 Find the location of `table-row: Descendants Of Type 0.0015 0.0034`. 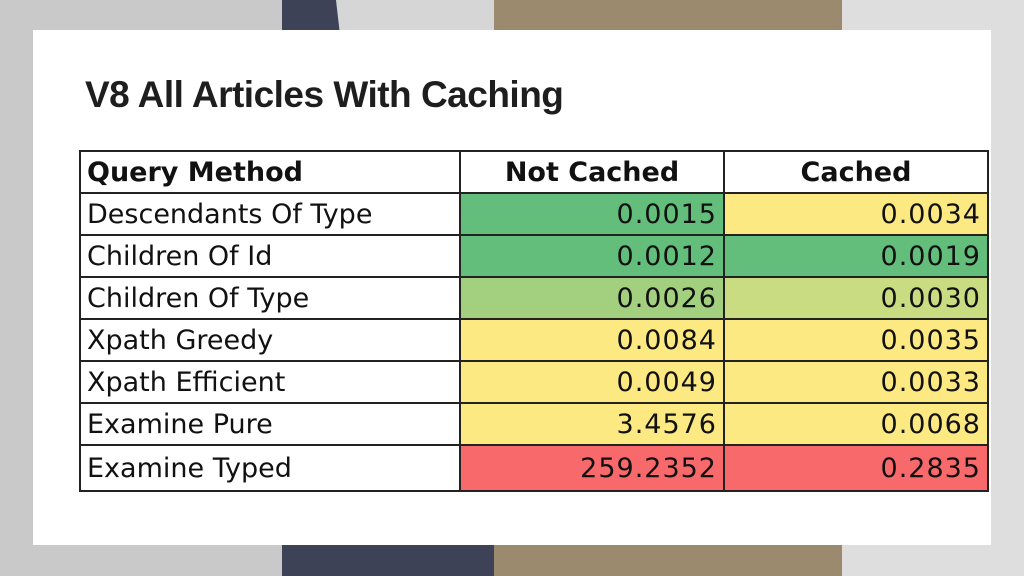

table-row: Descendants Of Type 0.0015 0.0034 is located at coordinates (534, 214).